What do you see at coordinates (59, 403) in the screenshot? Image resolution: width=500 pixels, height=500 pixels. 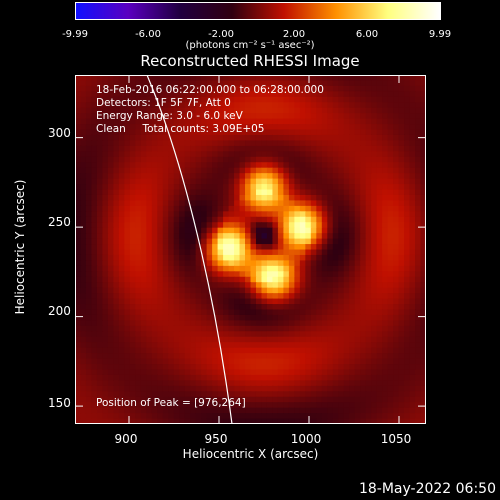 I see `y-tick-label: 150` at bounding box center [59, 403].